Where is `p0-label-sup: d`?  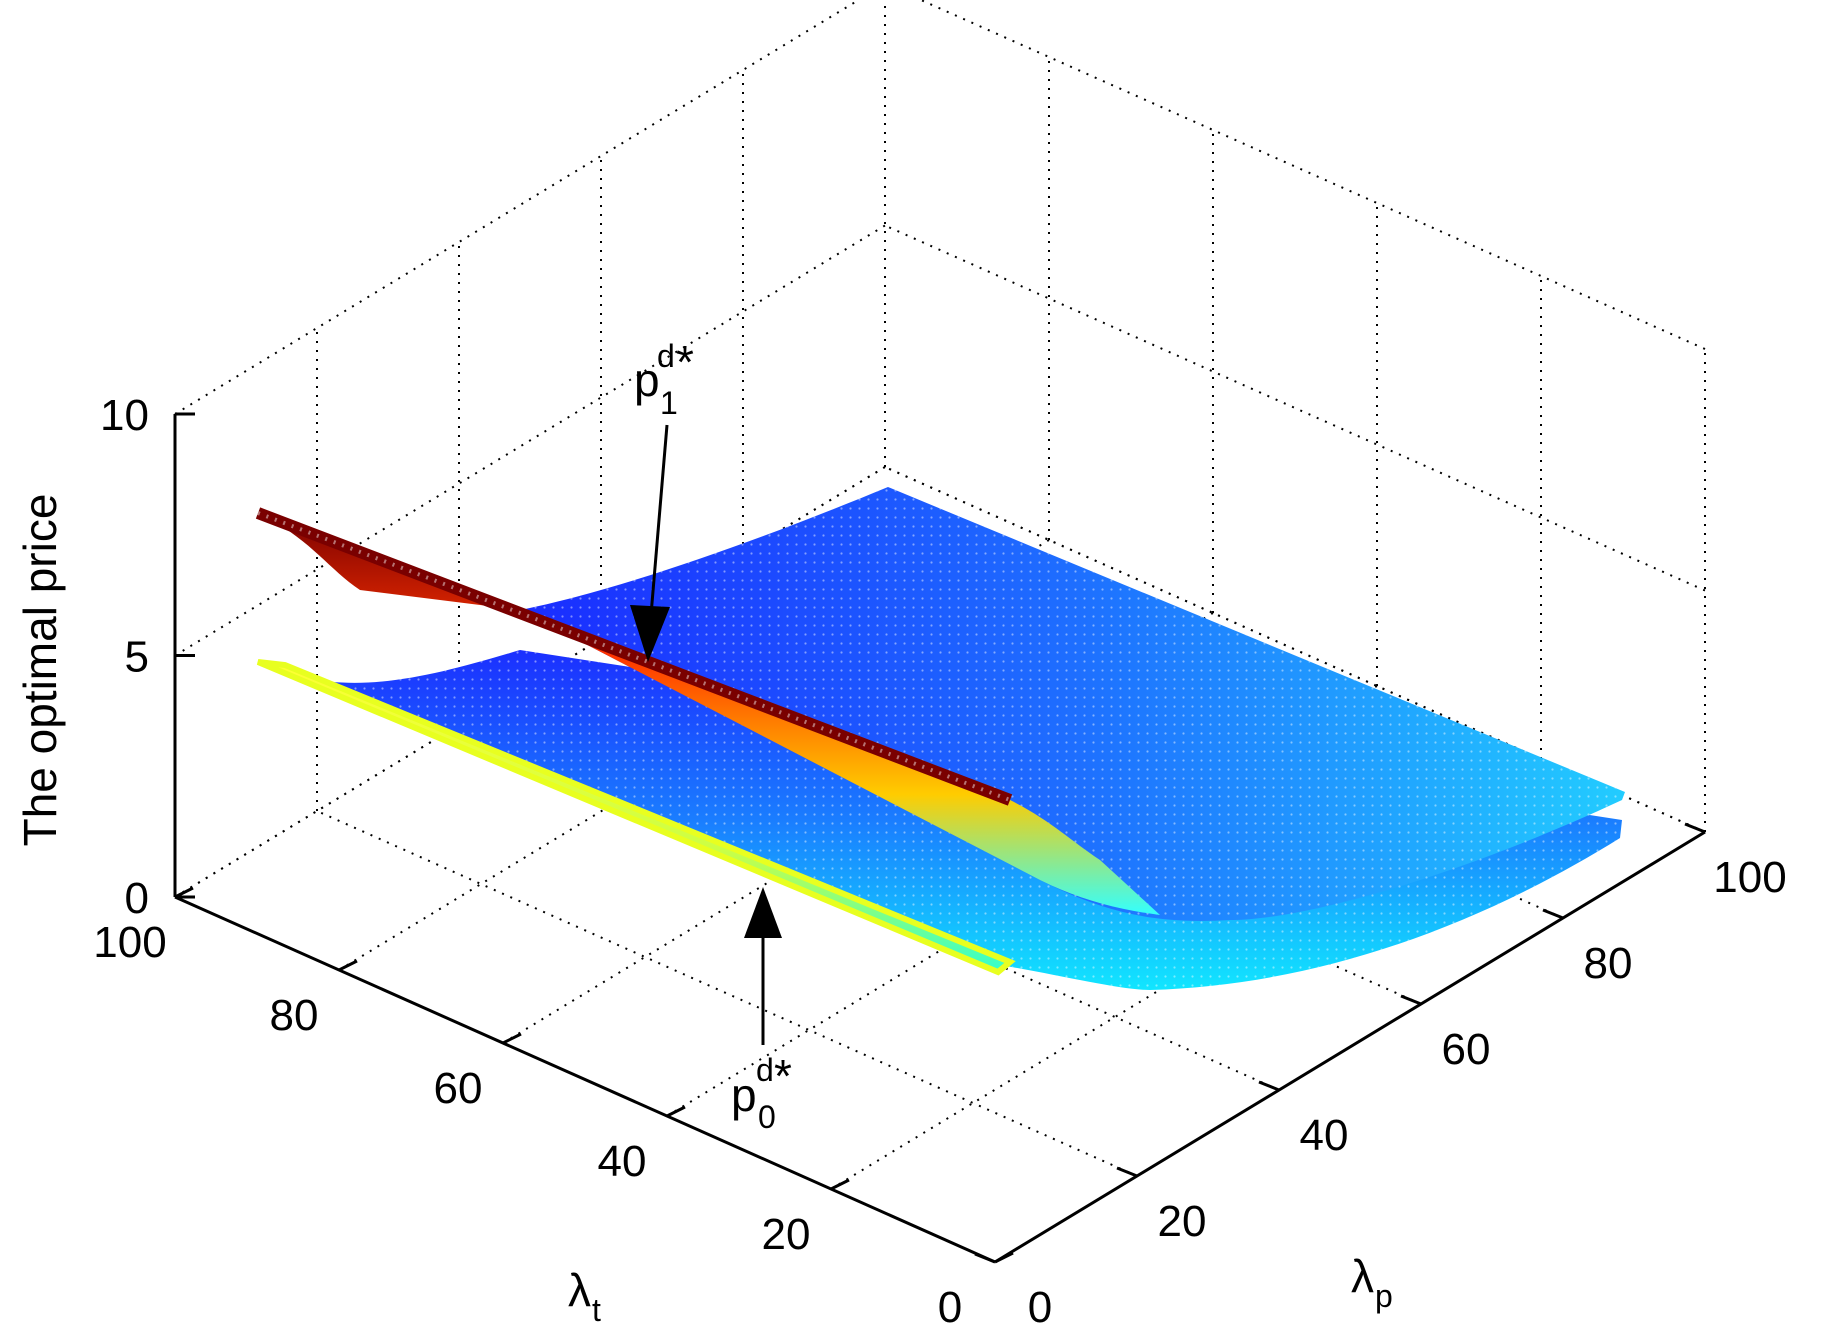 p0-label-sup: d is located at coordinates (765, 1070).